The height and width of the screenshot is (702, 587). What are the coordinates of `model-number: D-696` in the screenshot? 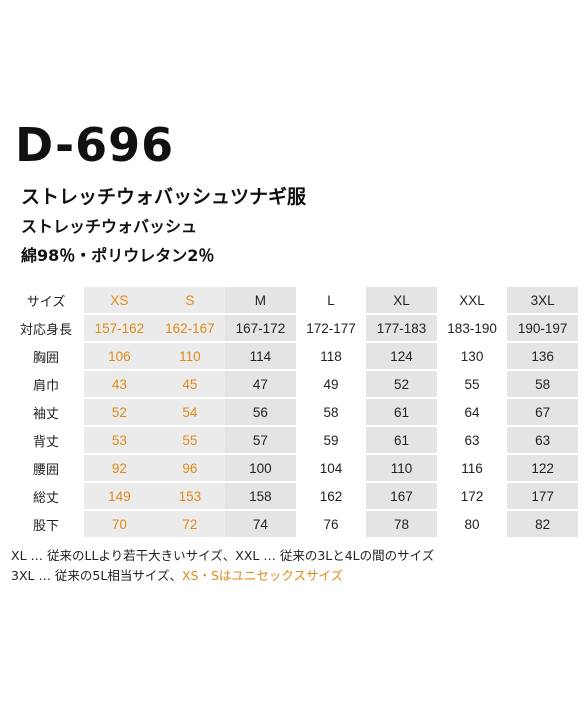 It's located at (95, 145).